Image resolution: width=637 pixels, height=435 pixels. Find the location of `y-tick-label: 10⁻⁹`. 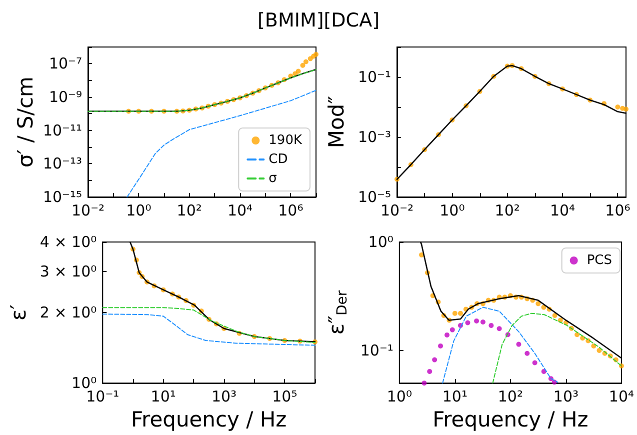

y-tick-label: 10⁻⁹ is located at coordinates (65, 97).